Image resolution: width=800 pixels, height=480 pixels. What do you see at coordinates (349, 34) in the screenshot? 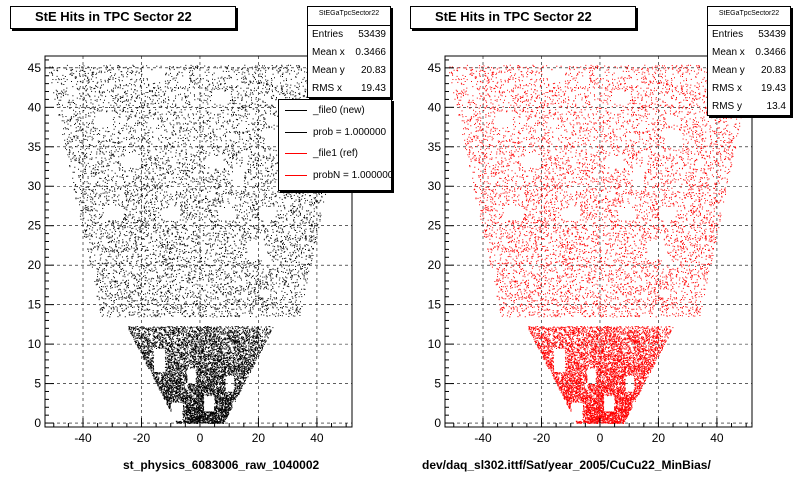
I see `left-stats-row: Entries 53439` at bounding box center [349, 34].